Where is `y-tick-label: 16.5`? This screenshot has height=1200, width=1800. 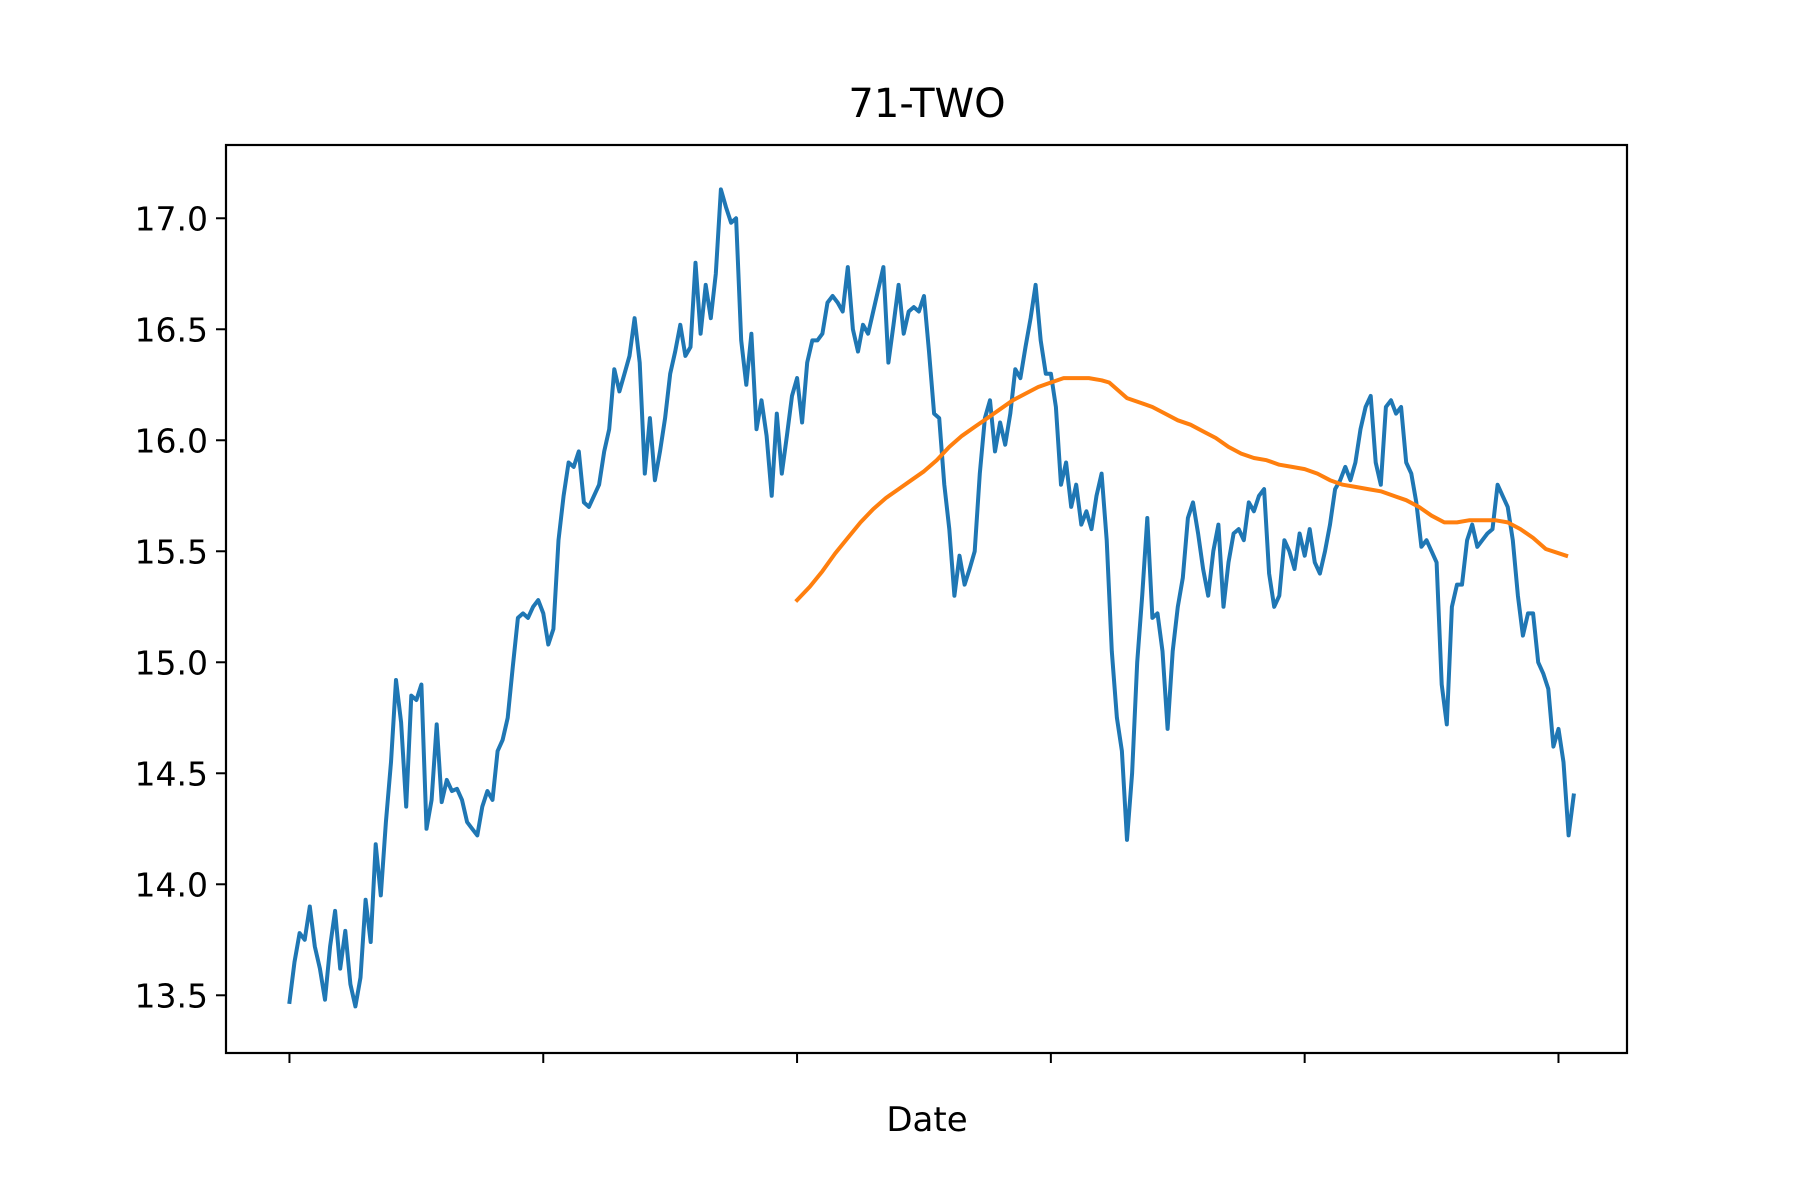 y-tick-label: 16.5 is located at coordinates (171, 329).